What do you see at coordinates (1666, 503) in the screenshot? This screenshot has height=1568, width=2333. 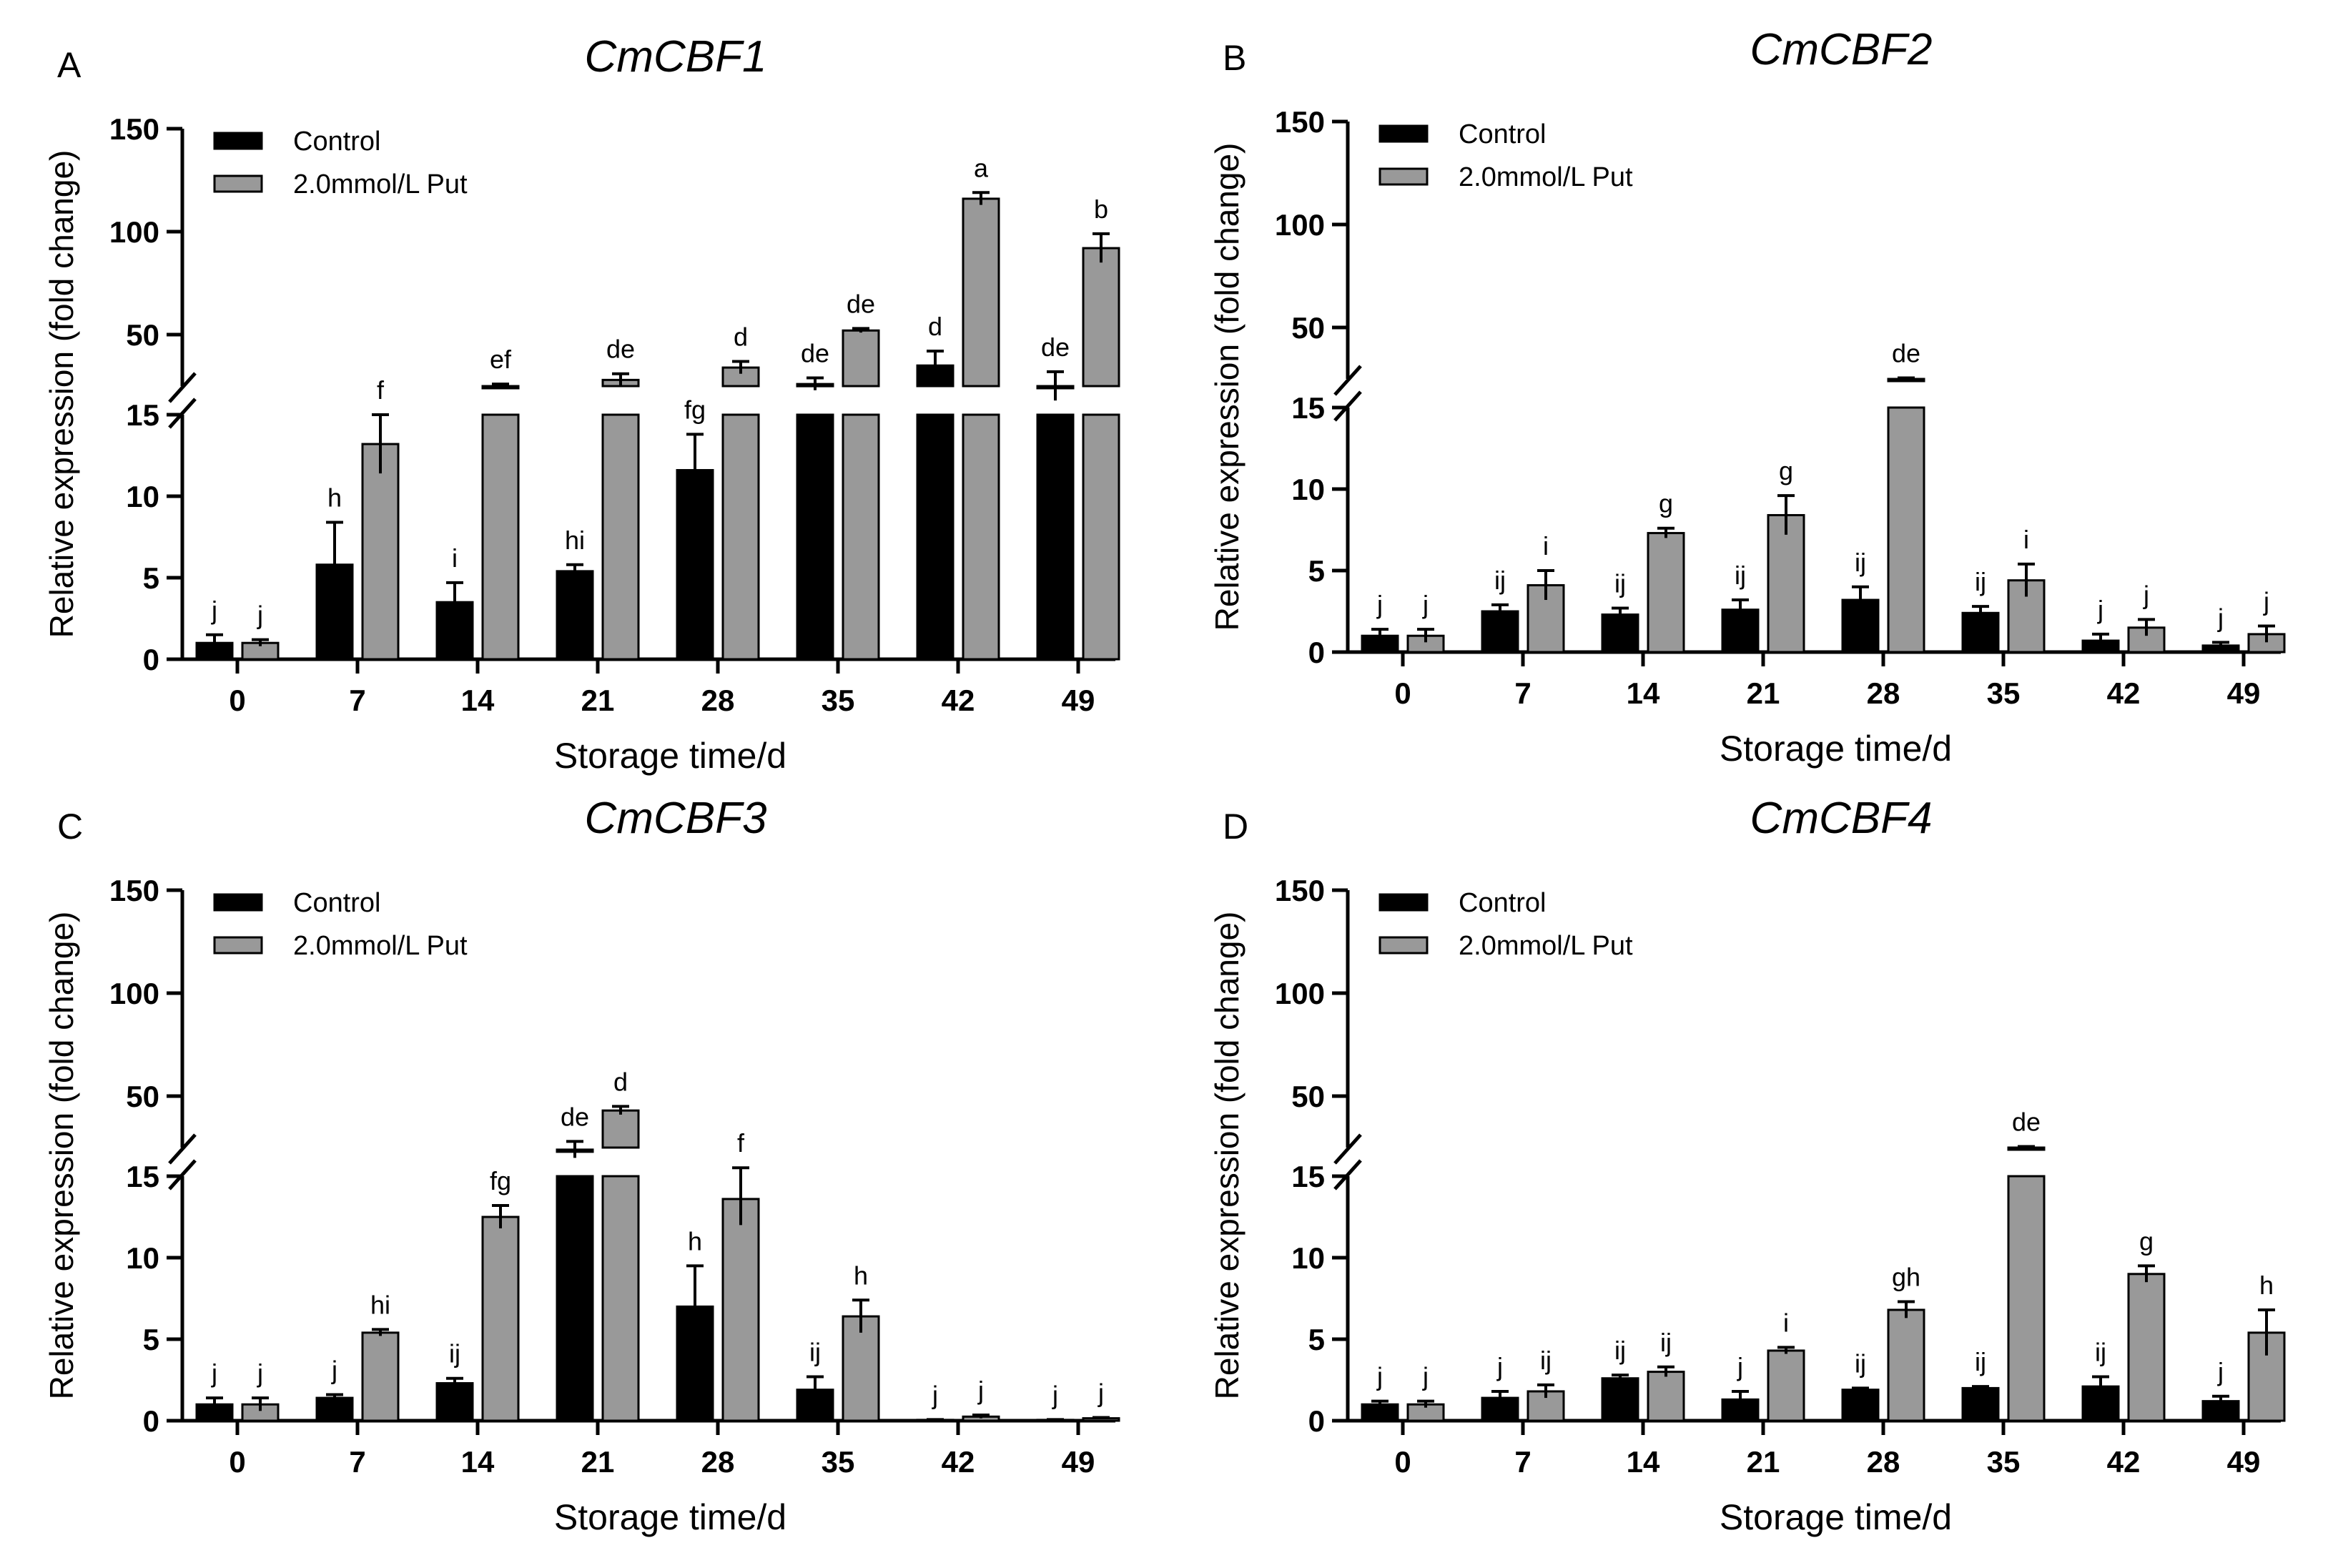 I see `significance-label: g` at bounding box center [1666, 503].